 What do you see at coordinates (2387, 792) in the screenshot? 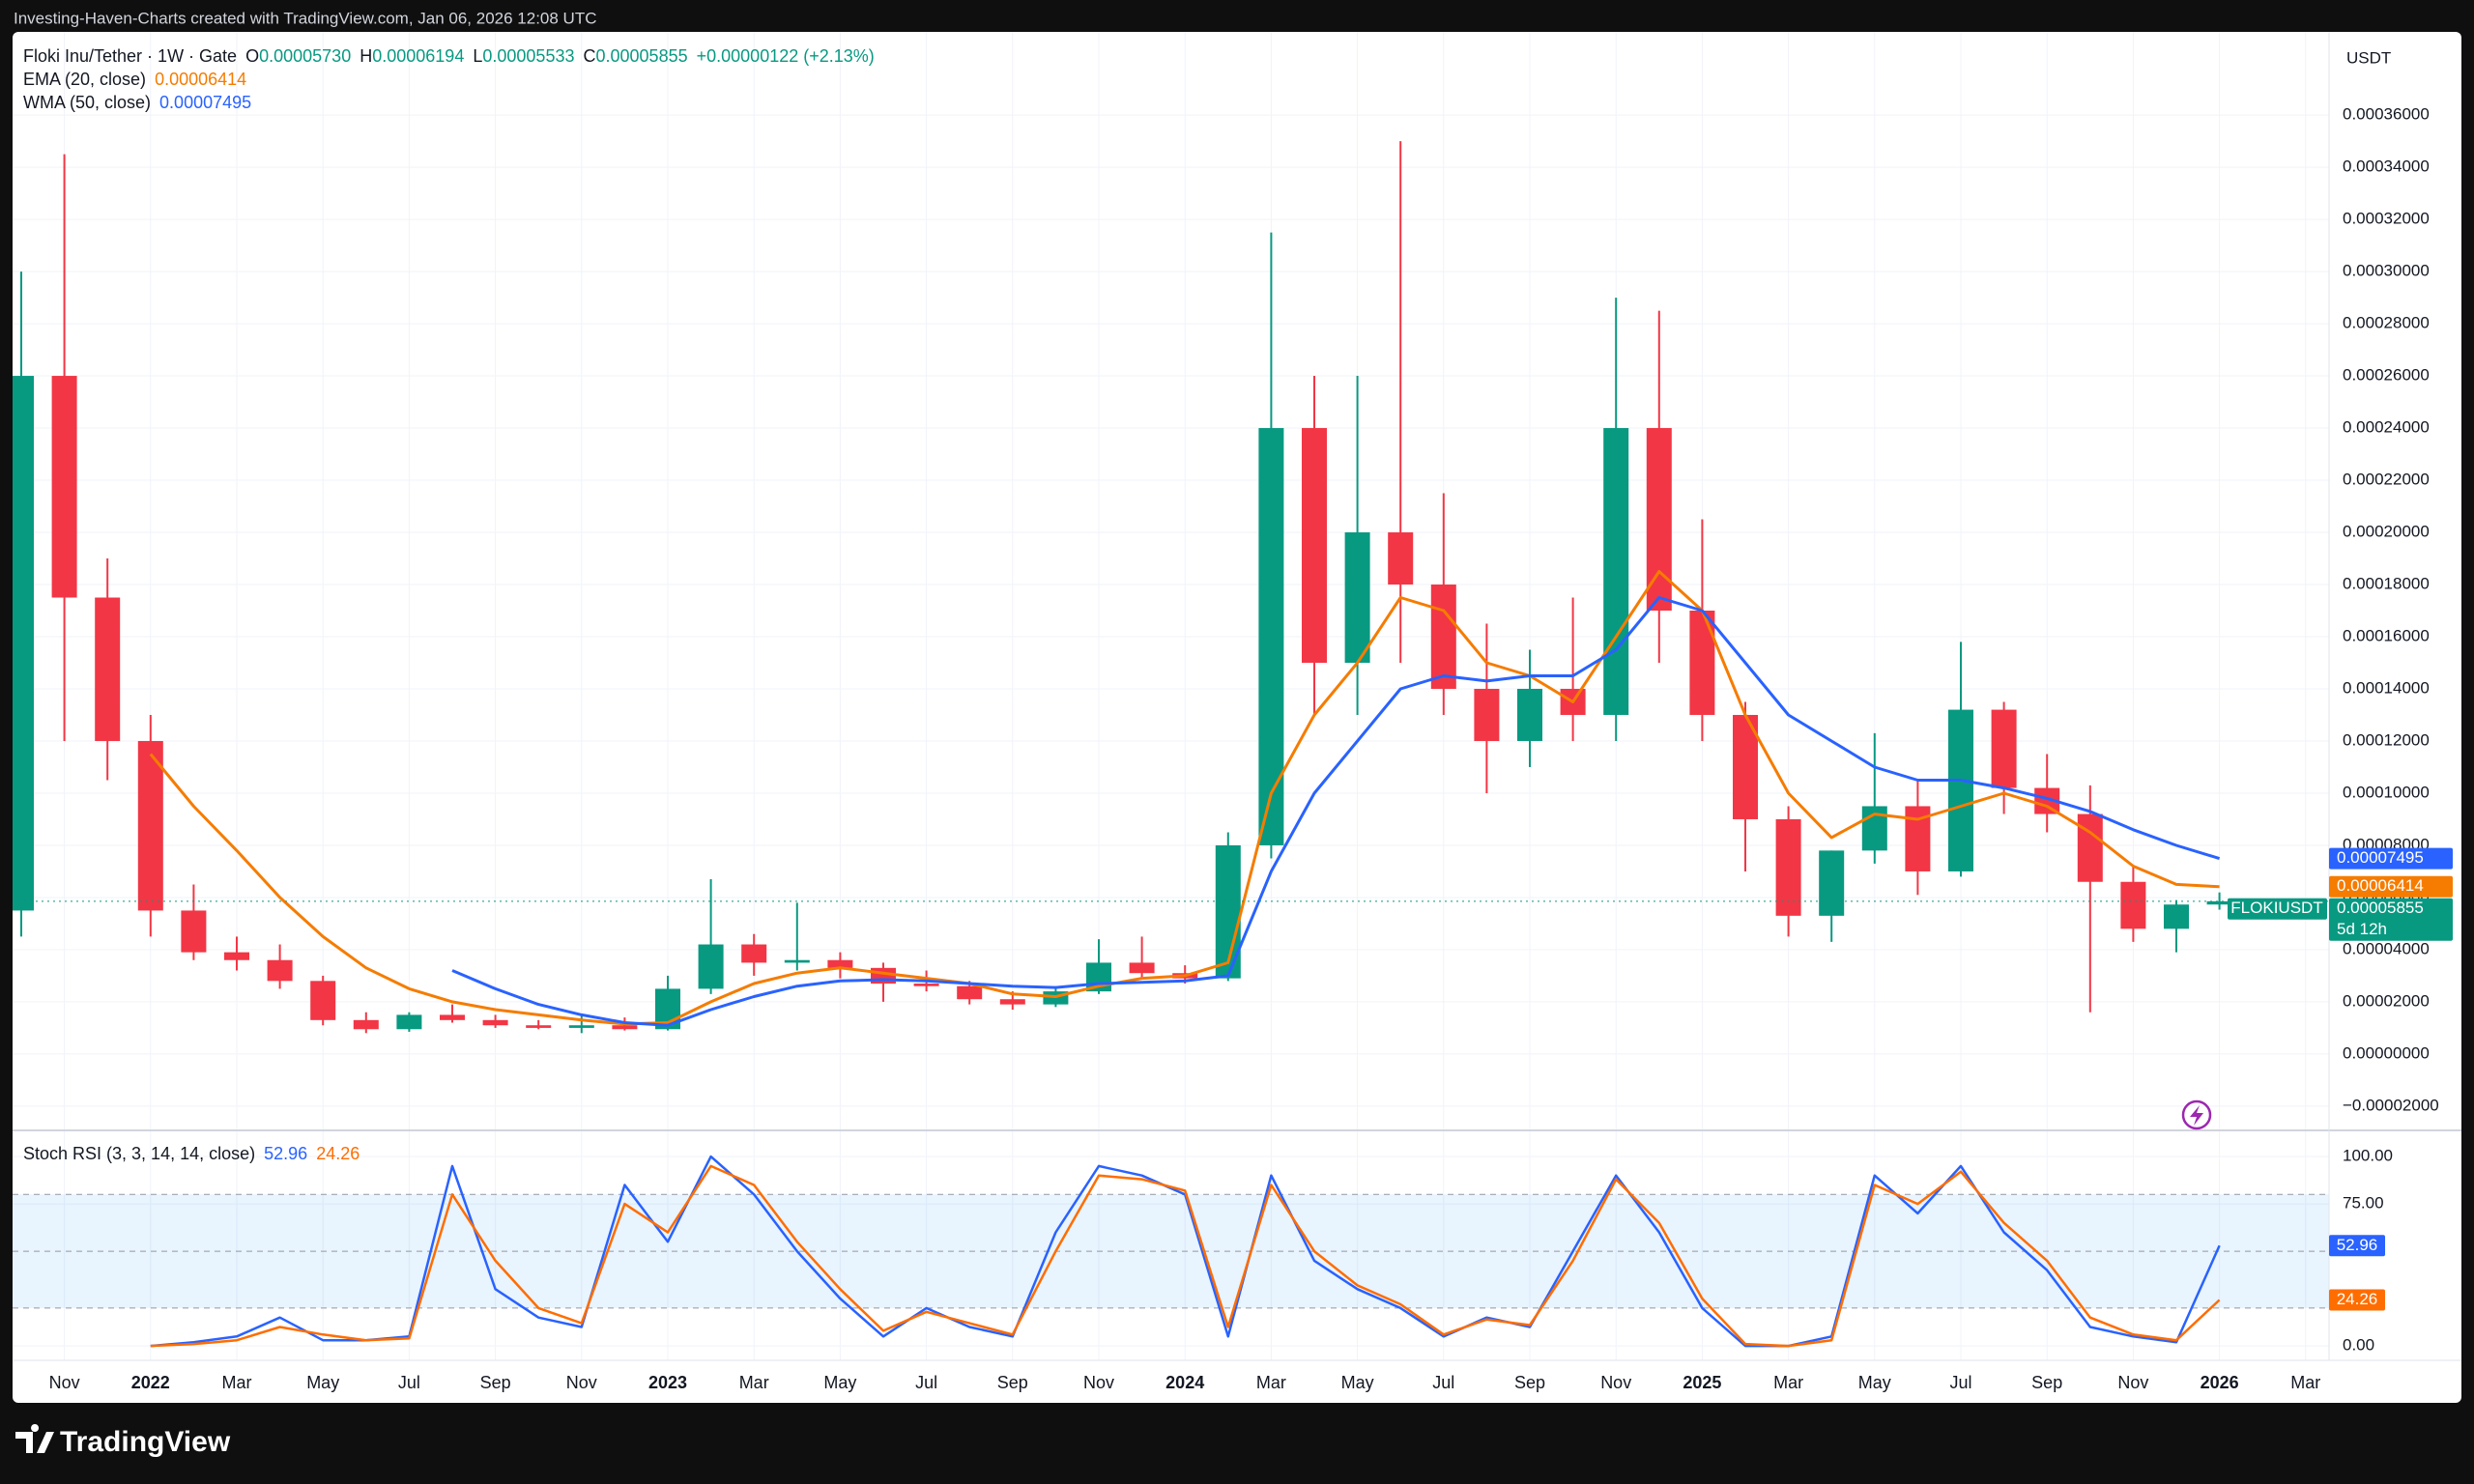
I see `y-tick-label: 0.00010000` at bounding box center [2387, 792].